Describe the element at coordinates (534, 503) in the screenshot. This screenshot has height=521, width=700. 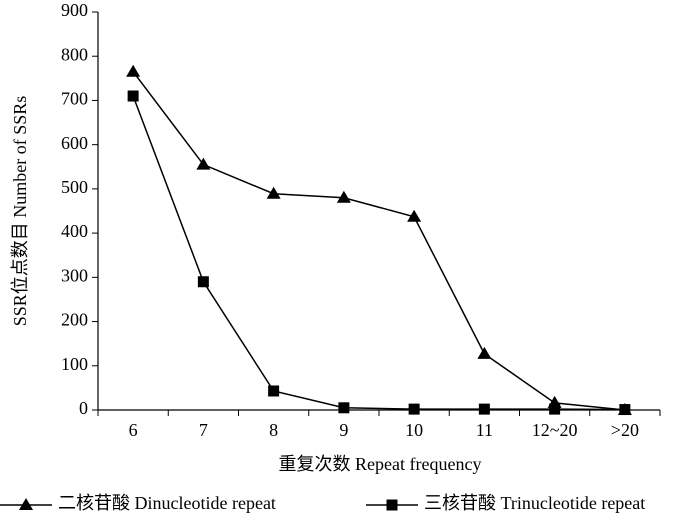
I see `legend-label: 三核苷酸 Trinucleotide repeat` at that location.